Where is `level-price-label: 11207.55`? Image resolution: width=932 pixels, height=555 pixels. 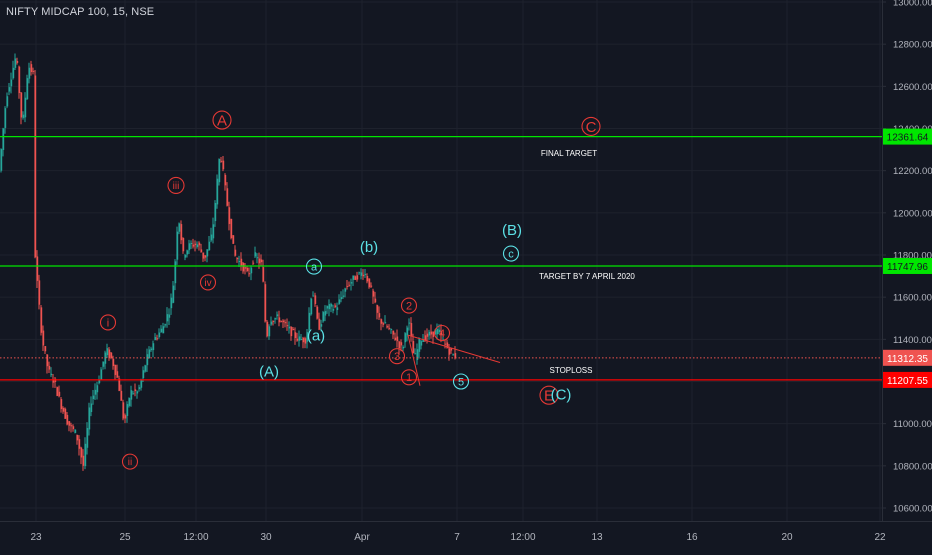 level-price-label: 11207.55 is located at coordinates (907, 381).